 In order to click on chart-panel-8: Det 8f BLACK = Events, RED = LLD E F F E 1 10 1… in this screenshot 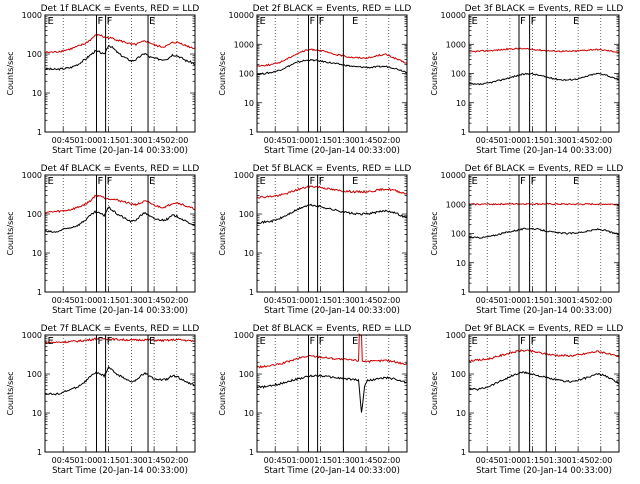, I will do `click(314, 400)`.